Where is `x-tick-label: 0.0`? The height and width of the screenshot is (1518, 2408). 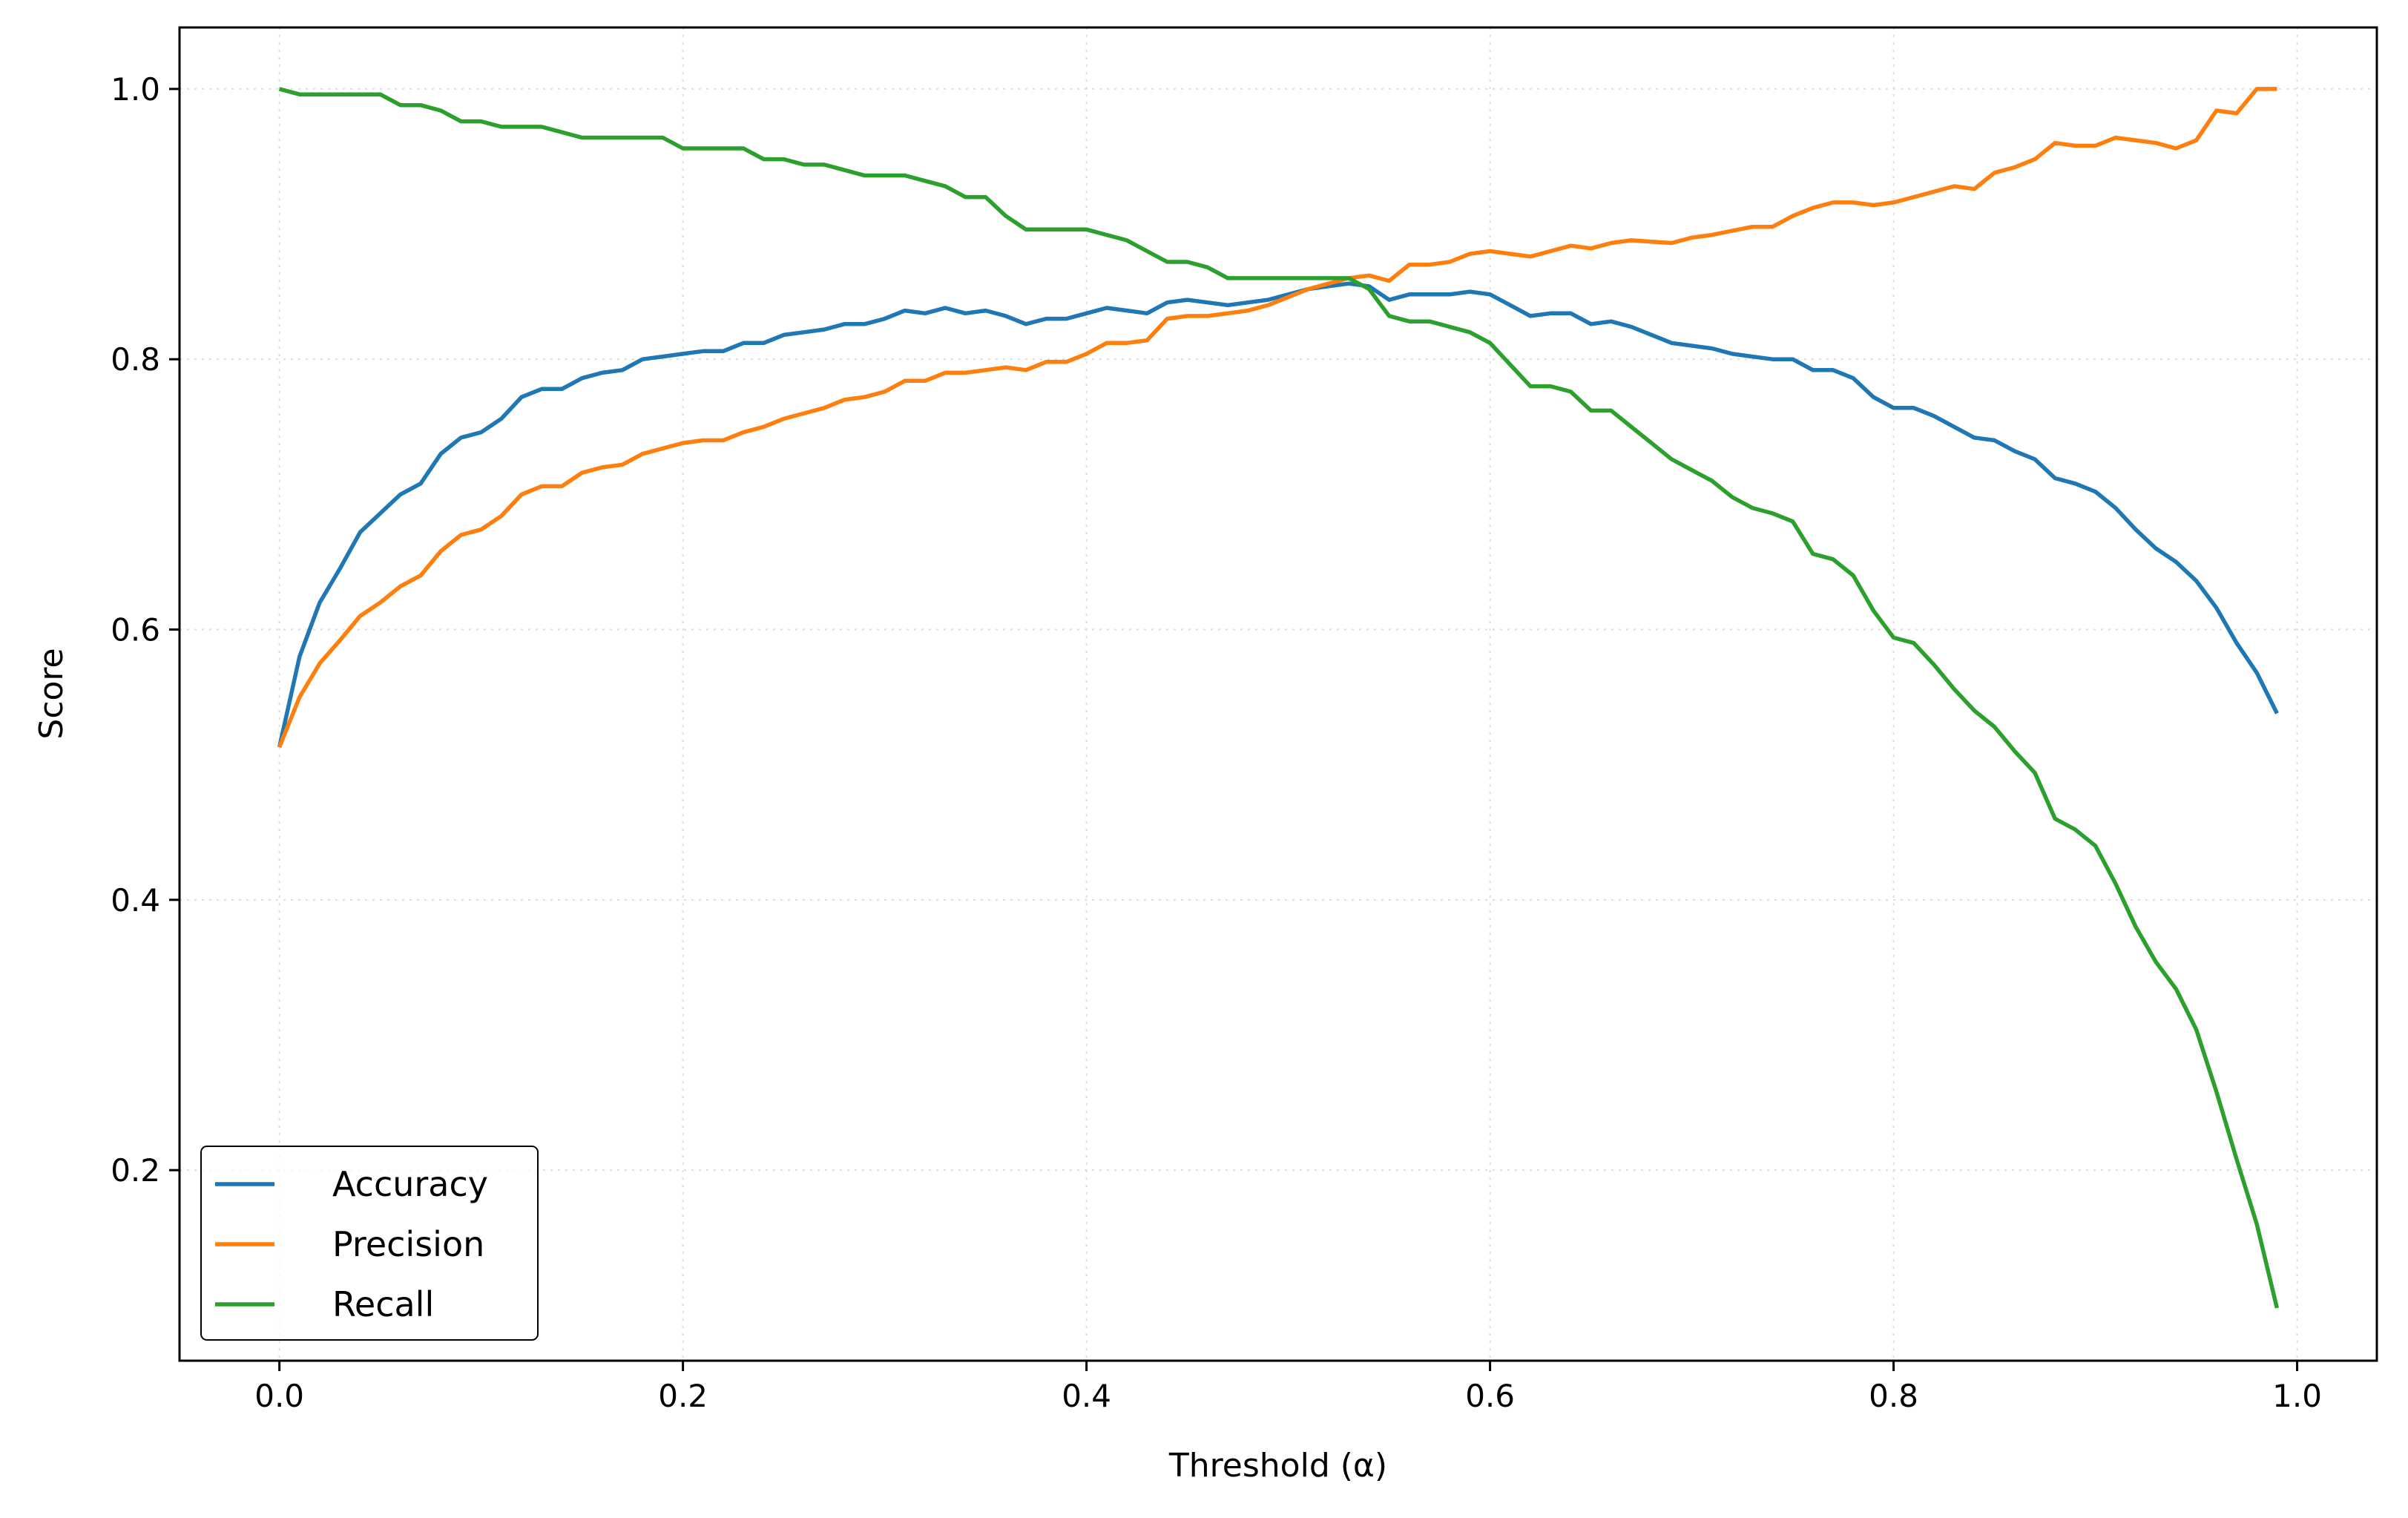 x-tick-label: 0.0 is located at coordinates (279, 1396).